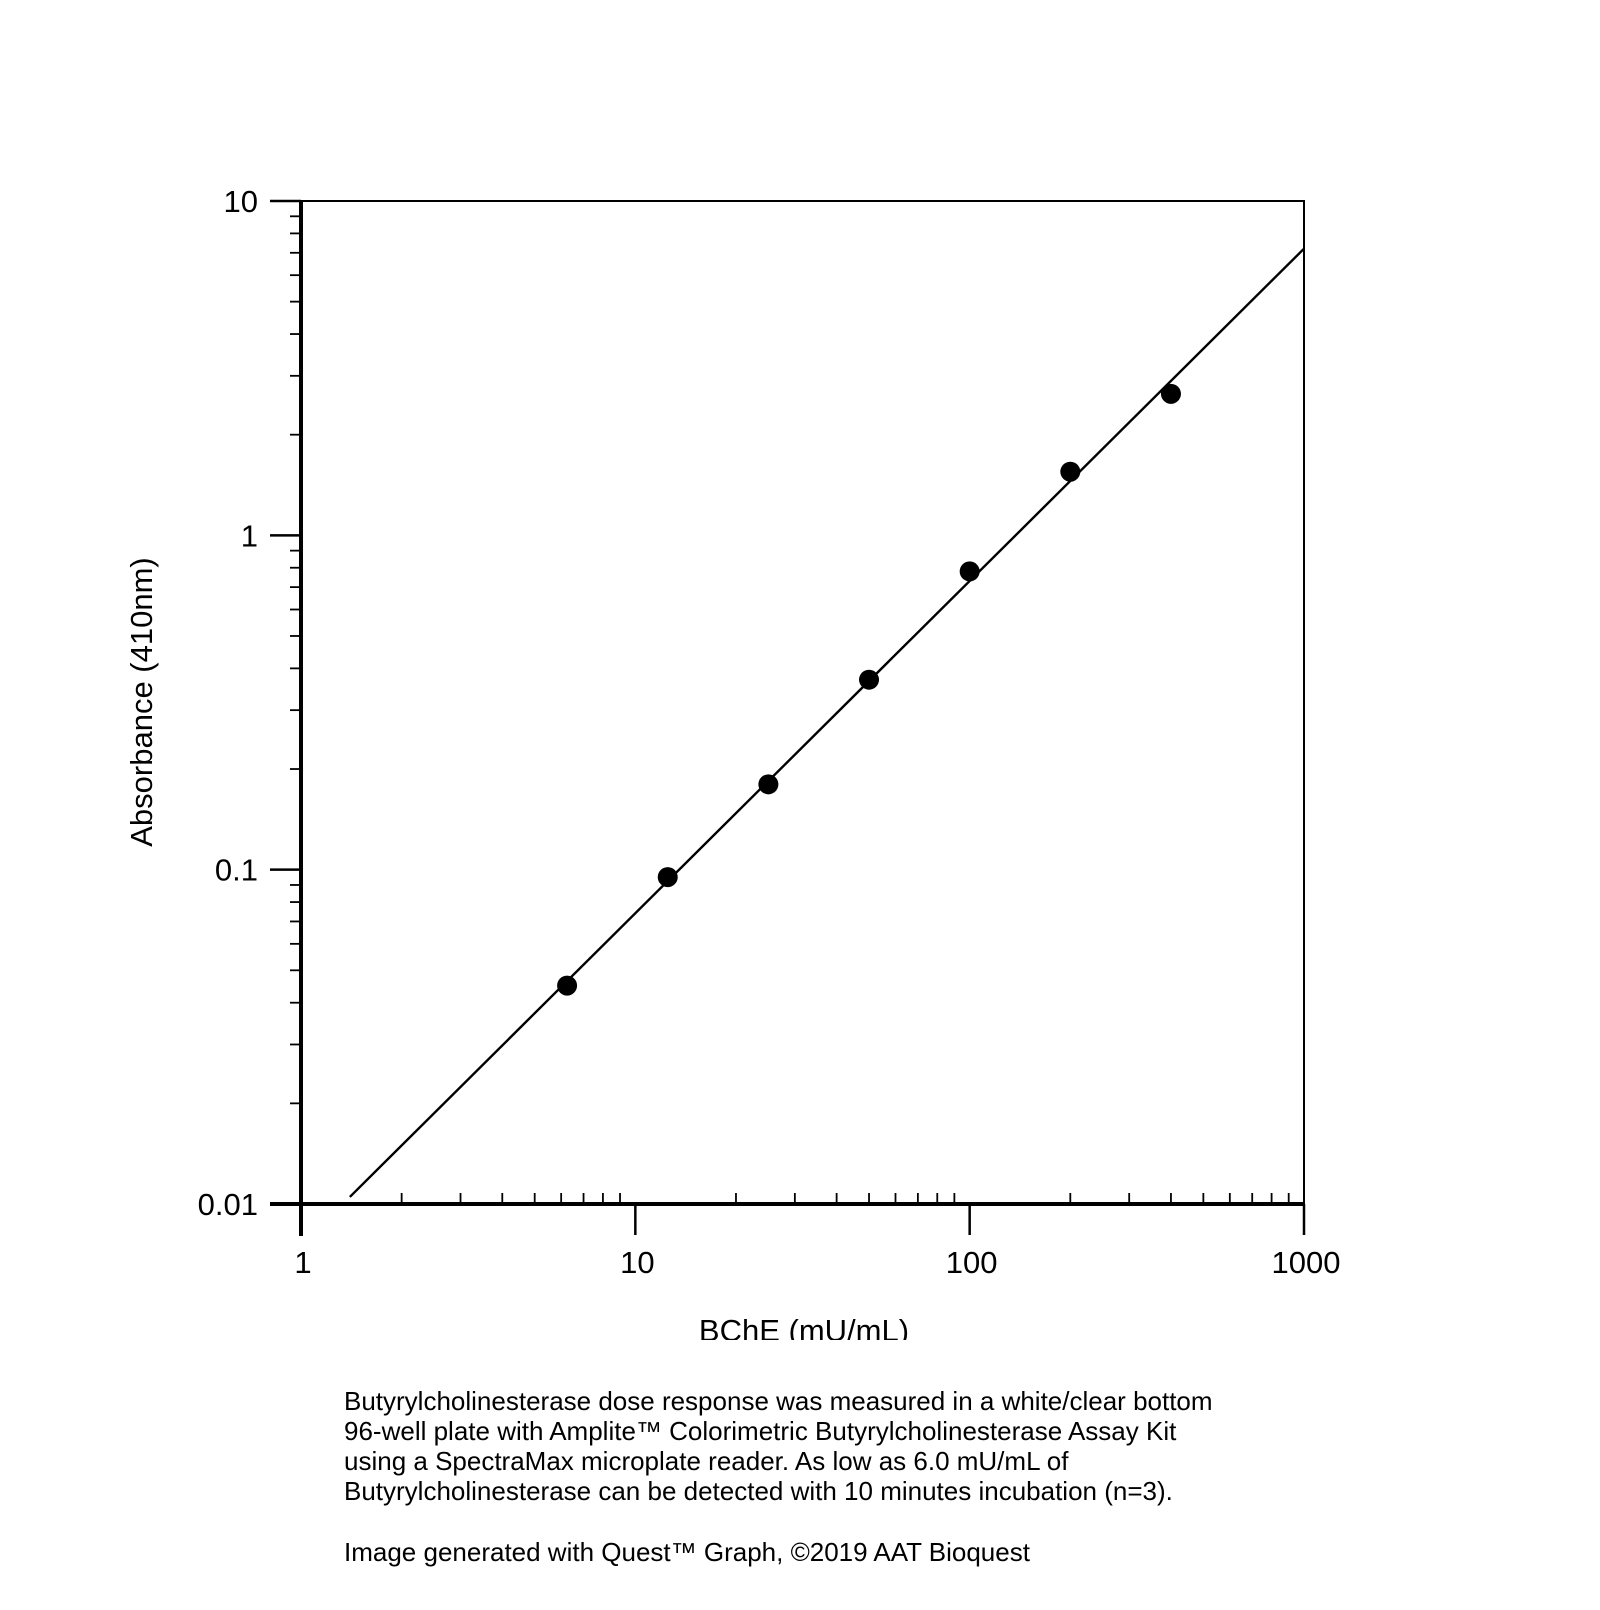 The image size is (1600, 1610). What do you see at coordinates (249, 535) in the screenshot?
I see `y-tick-label: 1` at bounding box center [249, 535].